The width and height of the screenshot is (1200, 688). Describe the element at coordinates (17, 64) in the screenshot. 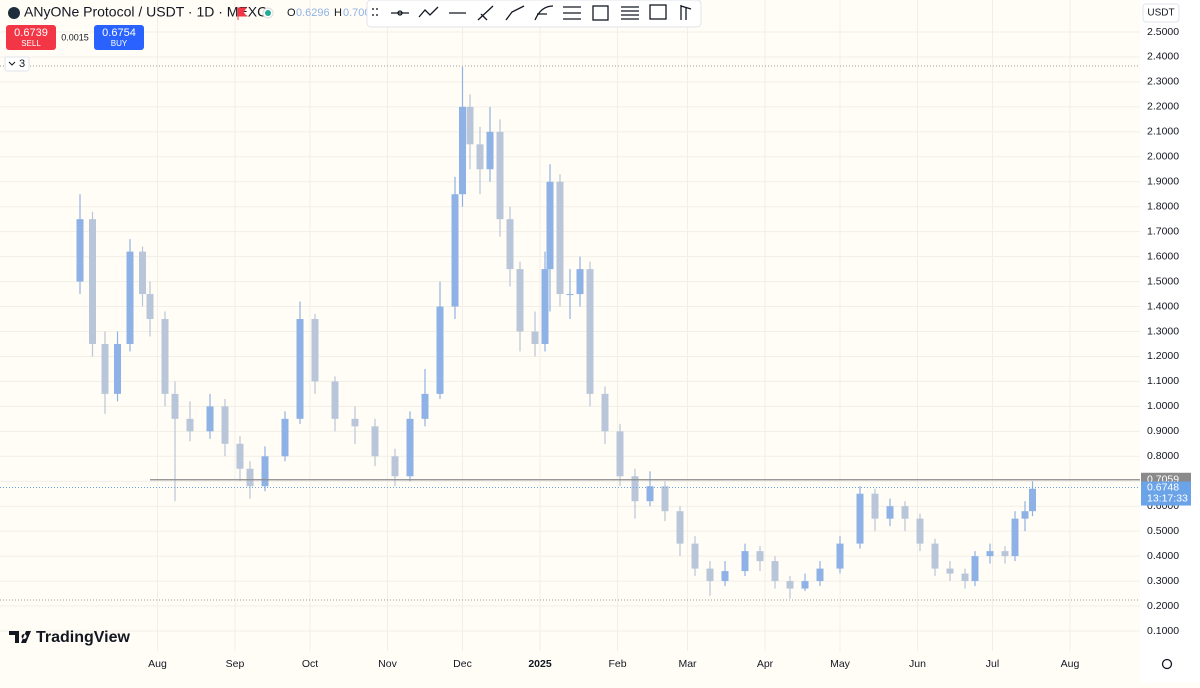

I see `indicators-toggle` at that location.